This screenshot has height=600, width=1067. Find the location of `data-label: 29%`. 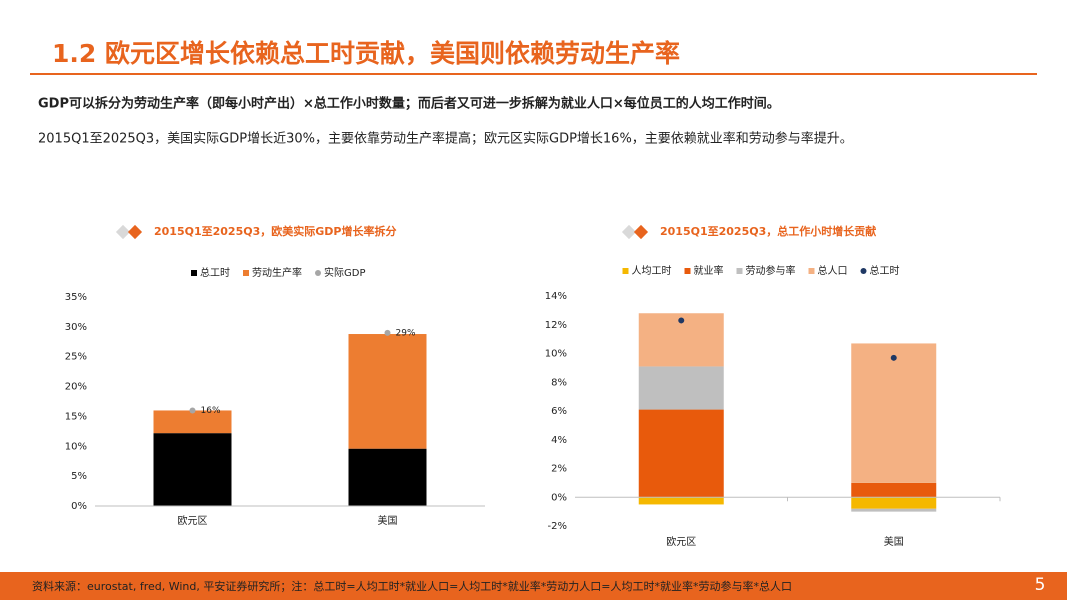

data-label: 29% is located at coordinates (406, 333).